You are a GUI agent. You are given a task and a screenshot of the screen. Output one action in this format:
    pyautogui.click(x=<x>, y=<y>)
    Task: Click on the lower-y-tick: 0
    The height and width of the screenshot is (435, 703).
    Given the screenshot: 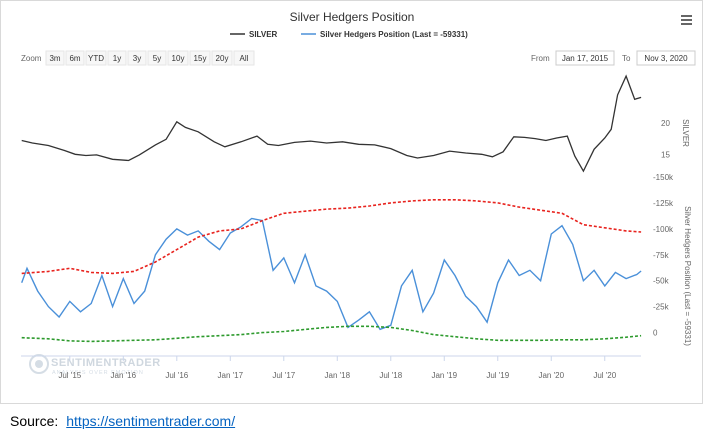 What is the action you would take?
    pyautogui.click(x=655, y=333)
    